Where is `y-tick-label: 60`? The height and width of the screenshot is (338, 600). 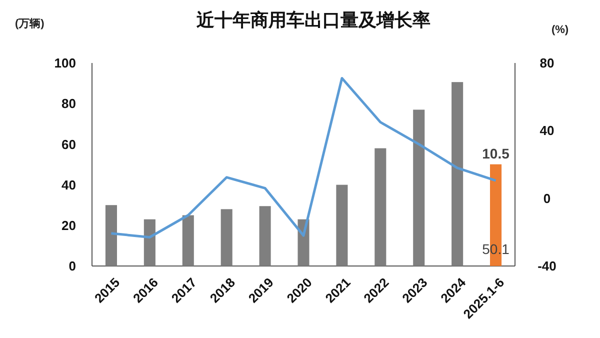
y-tick-label: 60 is located at coordinates (69, 144).